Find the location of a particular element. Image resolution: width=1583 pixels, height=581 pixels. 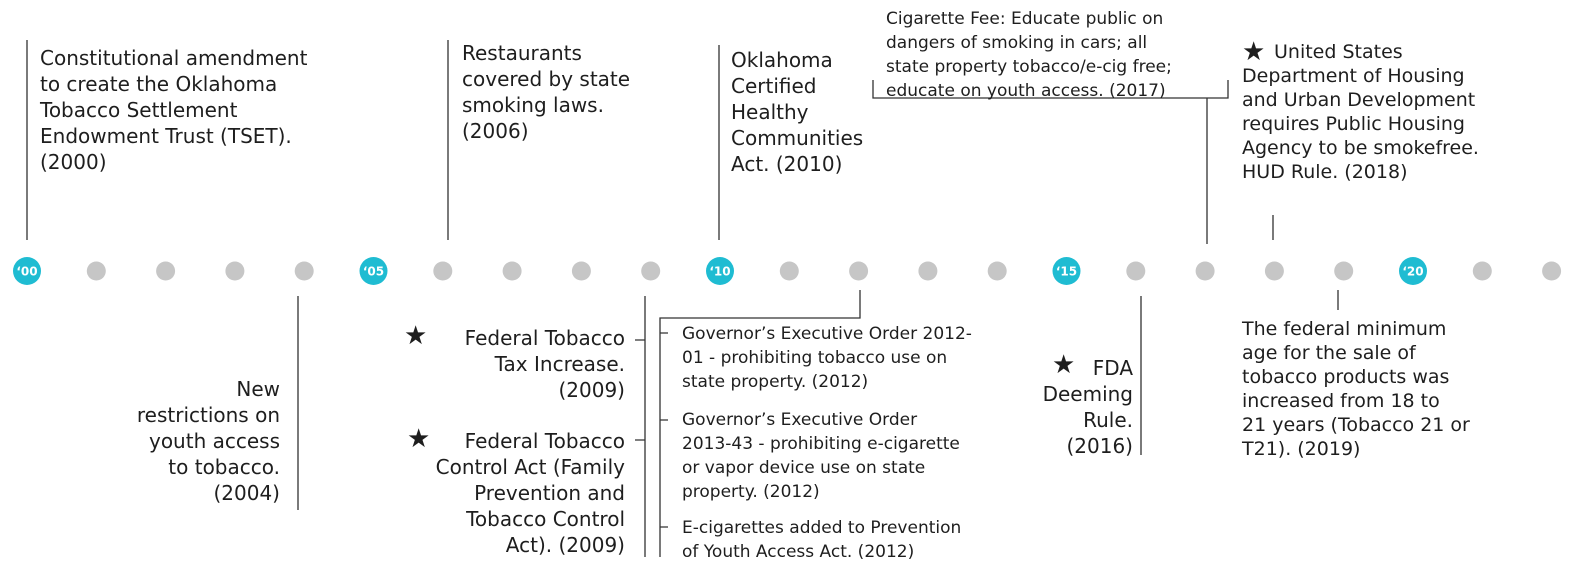

event-line: United States is located at coordinates (1338, 52).